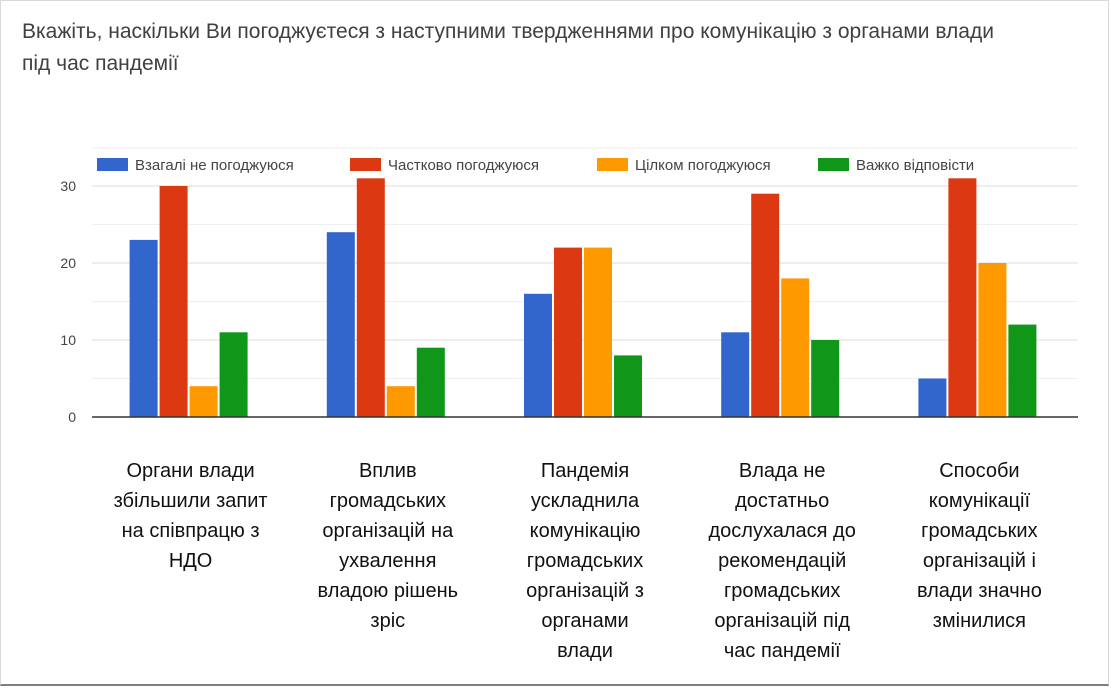  What do you see at coordinates (72, 417) in the screenshot?
I see `y-tick-label: 0` at bounding box center [72, 417].